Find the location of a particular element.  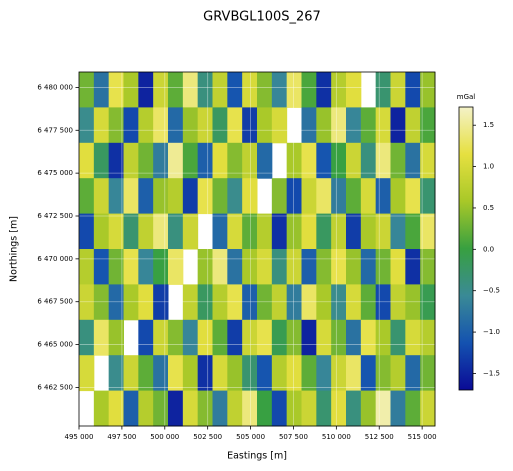

y-tick-label: 6 477 500 is located at coordinates (55, 130).